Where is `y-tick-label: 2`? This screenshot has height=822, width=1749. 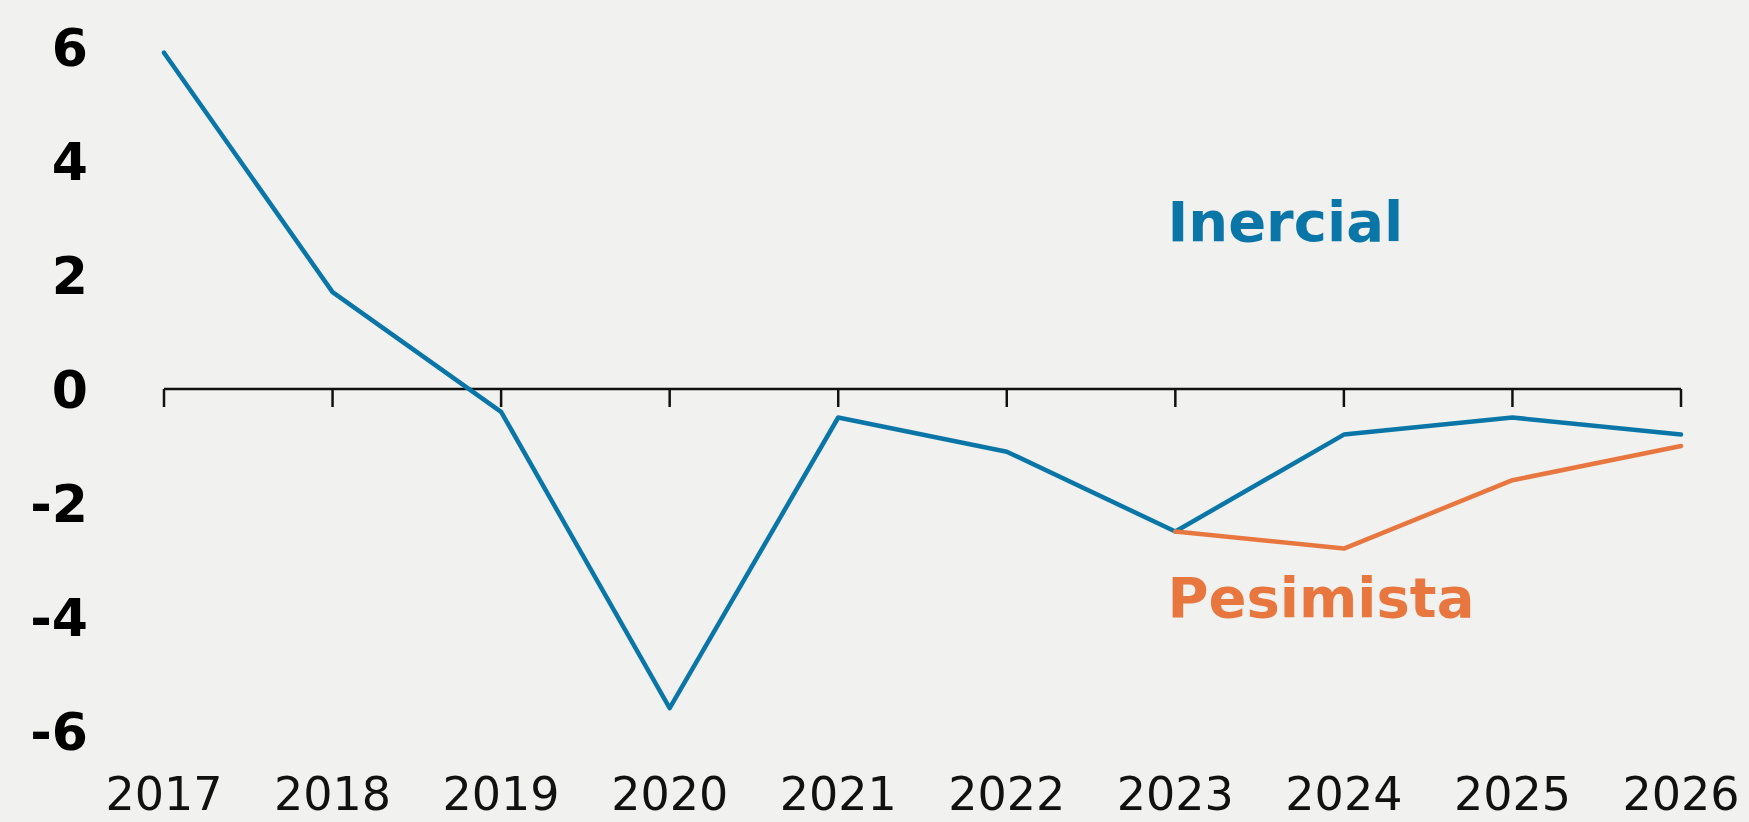
y-tick-label: 2 is located at coordinates (69, 275).